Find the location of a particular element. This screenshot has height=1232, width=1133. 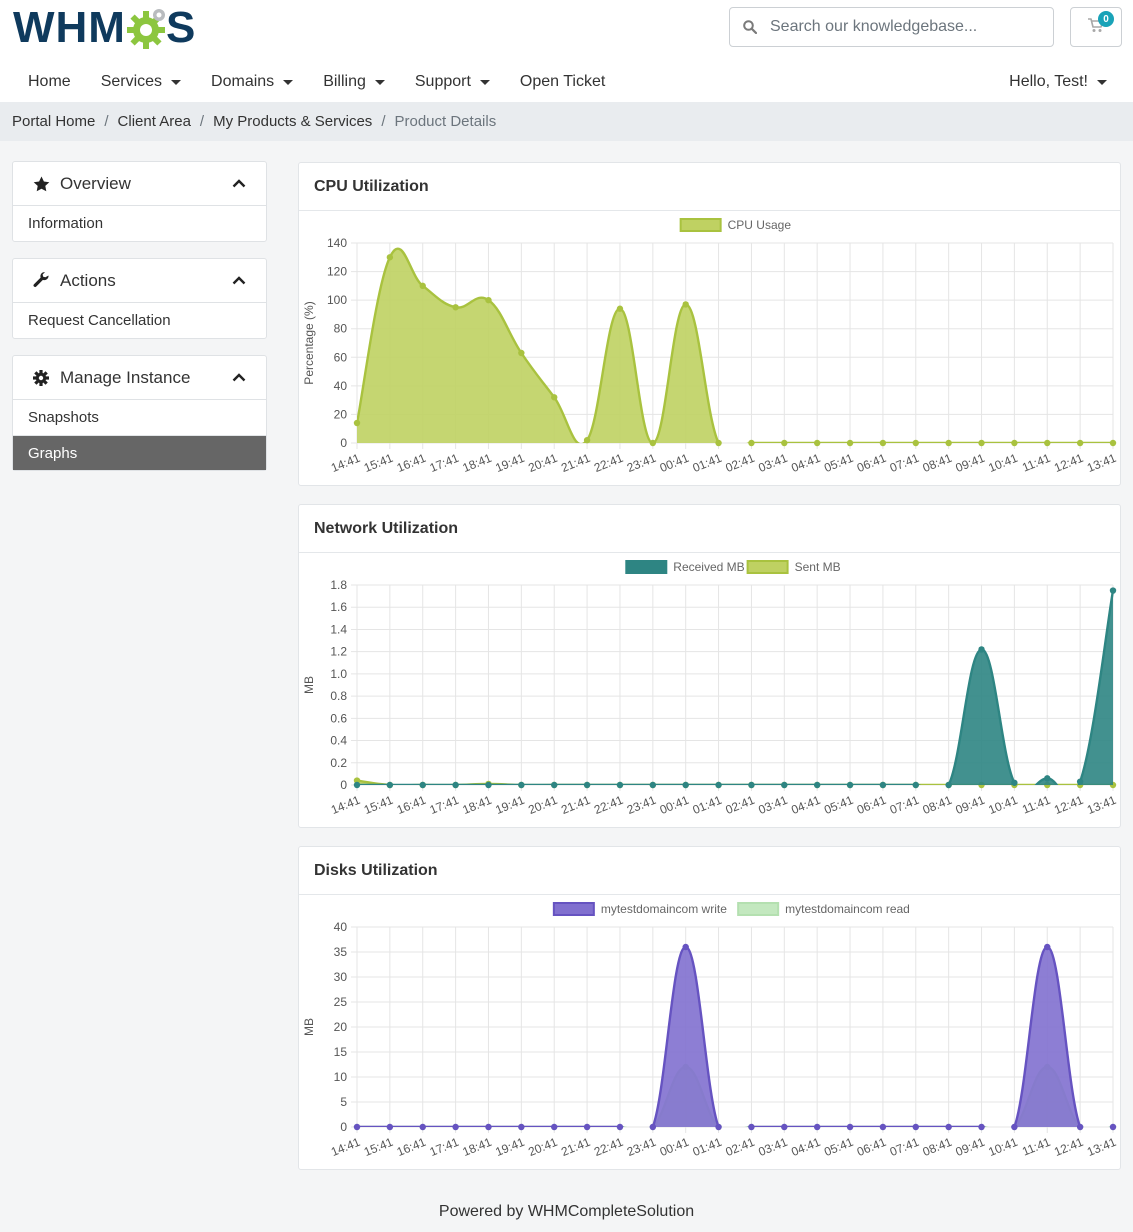

nav-label: Domains is located at coordinates (243, 81).